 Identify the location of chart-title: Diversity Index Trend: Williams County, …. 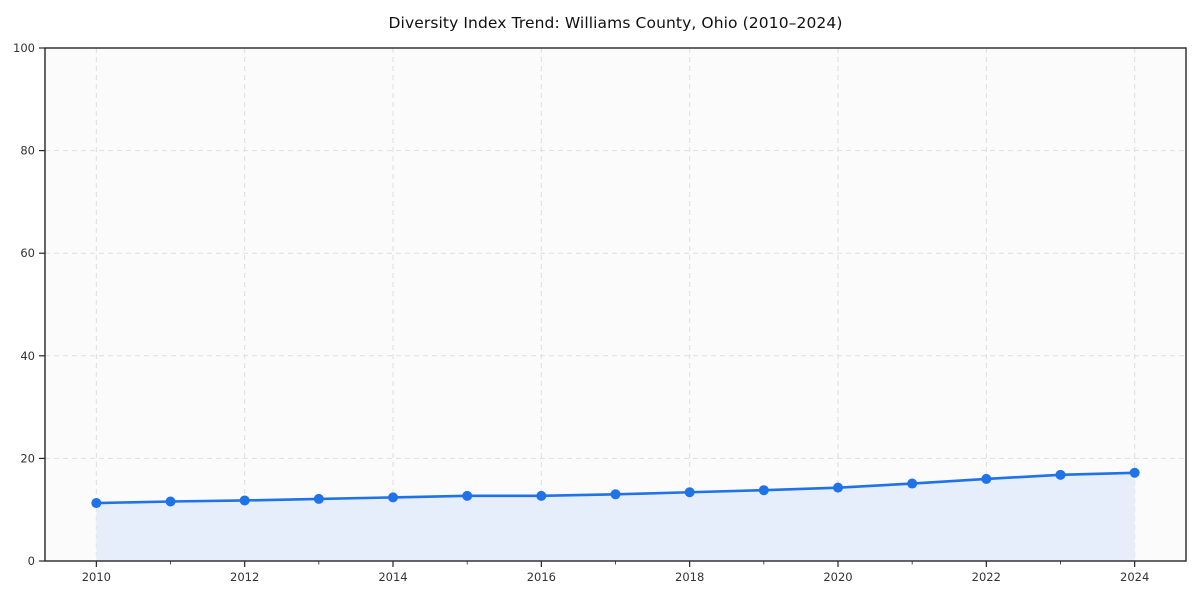
(615, 23).